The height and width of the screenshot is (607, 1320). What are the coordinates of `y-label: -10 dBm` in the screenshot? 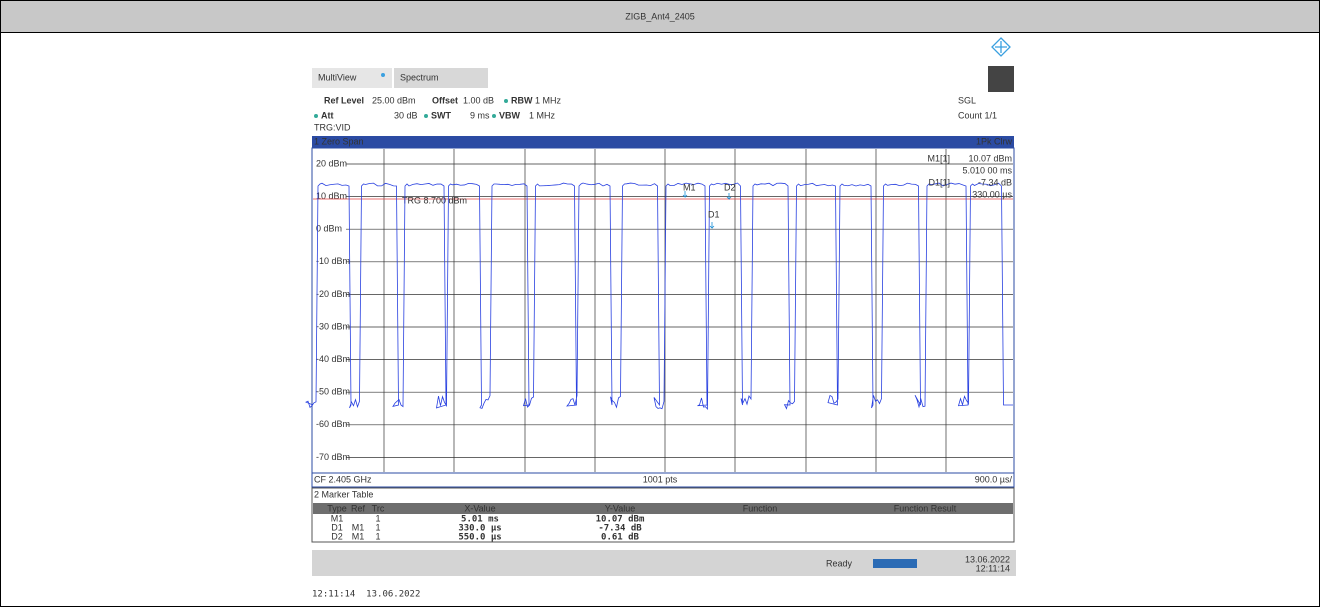 It's located at (333, 261).